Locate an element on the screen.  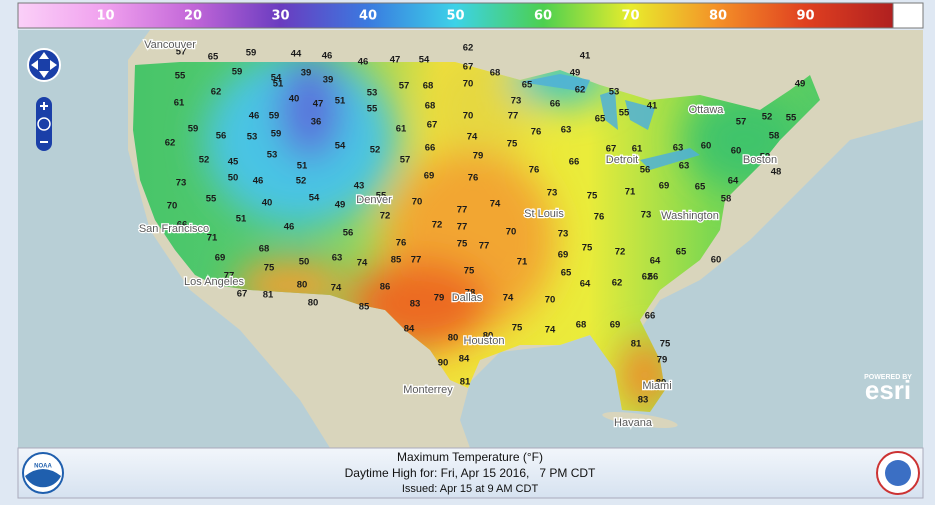
zoom-icons is located at coordinates (44, 122).